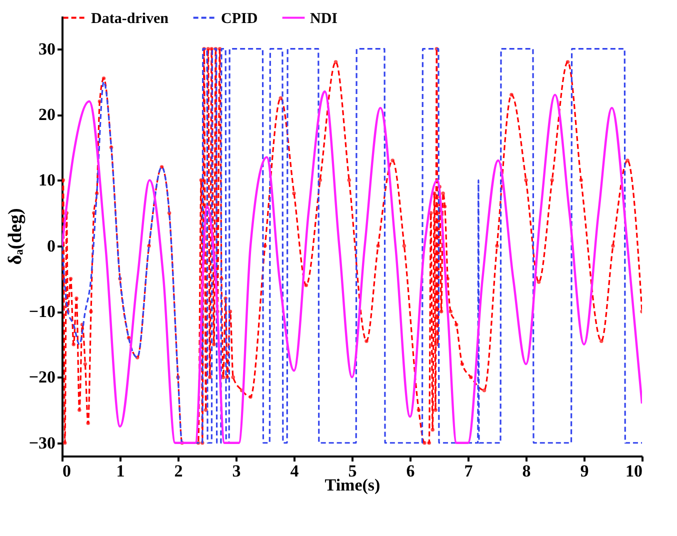 The width and height of the screenshot is (677, 536). I want to click on x-tick-label: 3, so click(236, 471).